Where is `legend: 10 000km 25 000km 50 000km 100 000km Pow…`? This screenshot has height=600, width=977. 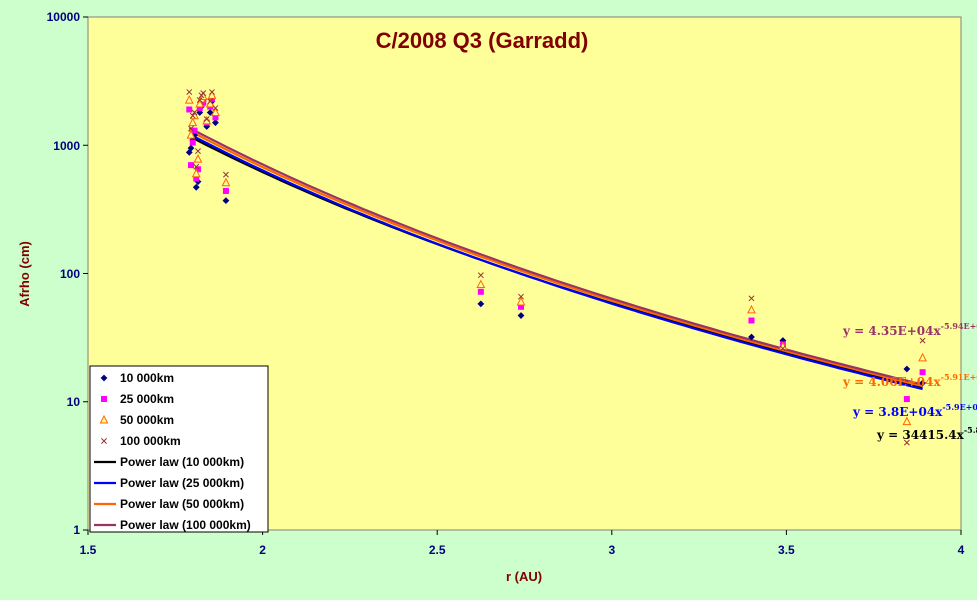 legend: 10 000km 25 000km 50 000km 100 000km Pow… is located at coordinates (179, 449).